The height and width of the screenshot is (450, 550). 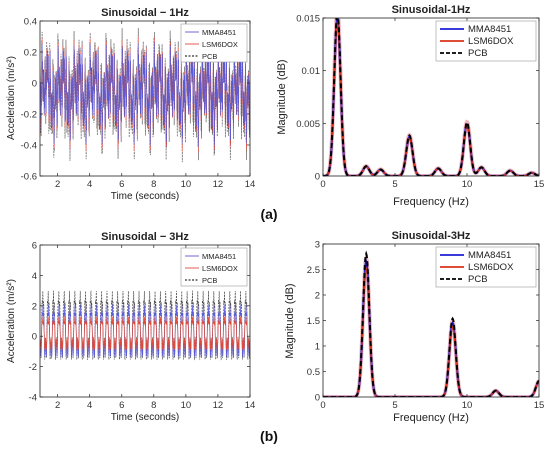 I want to click on y-tick-label: 0.5, so click(x=313, y=372).